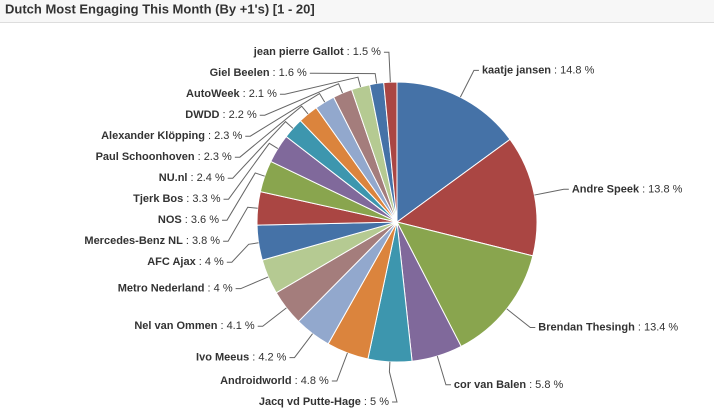 The image size is (714, 412). Describe the element at coordinates (256, 381) in the screenshot. I see `label-name: Androidworld` at that location.